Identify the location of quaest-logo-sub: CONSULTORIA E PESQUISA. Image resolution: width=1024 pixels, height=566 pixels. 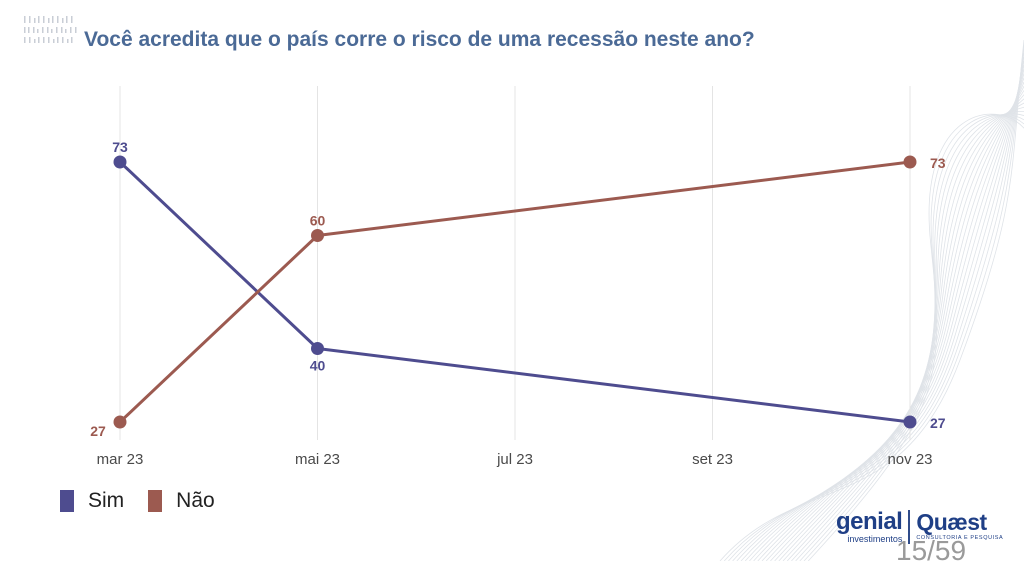
(960, 538).